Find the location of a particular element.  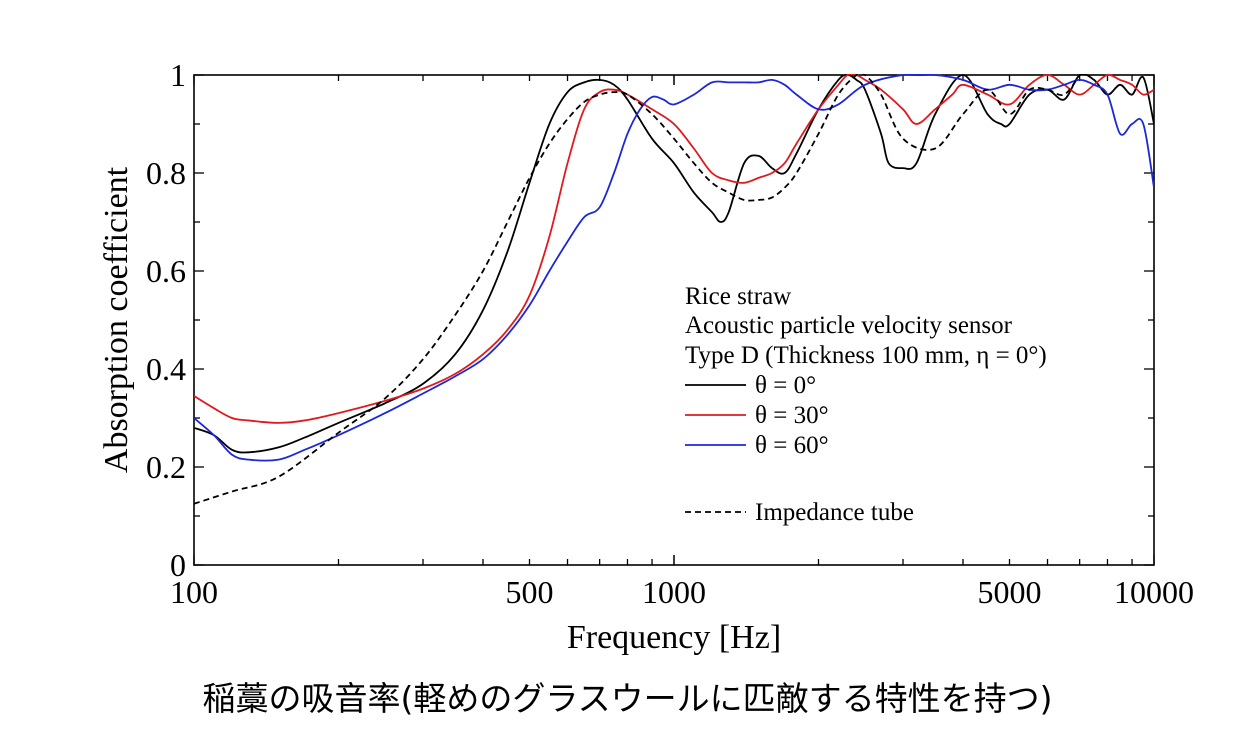

legend-label-theta-0: θ = 0° is located at coordinates (785, 385).